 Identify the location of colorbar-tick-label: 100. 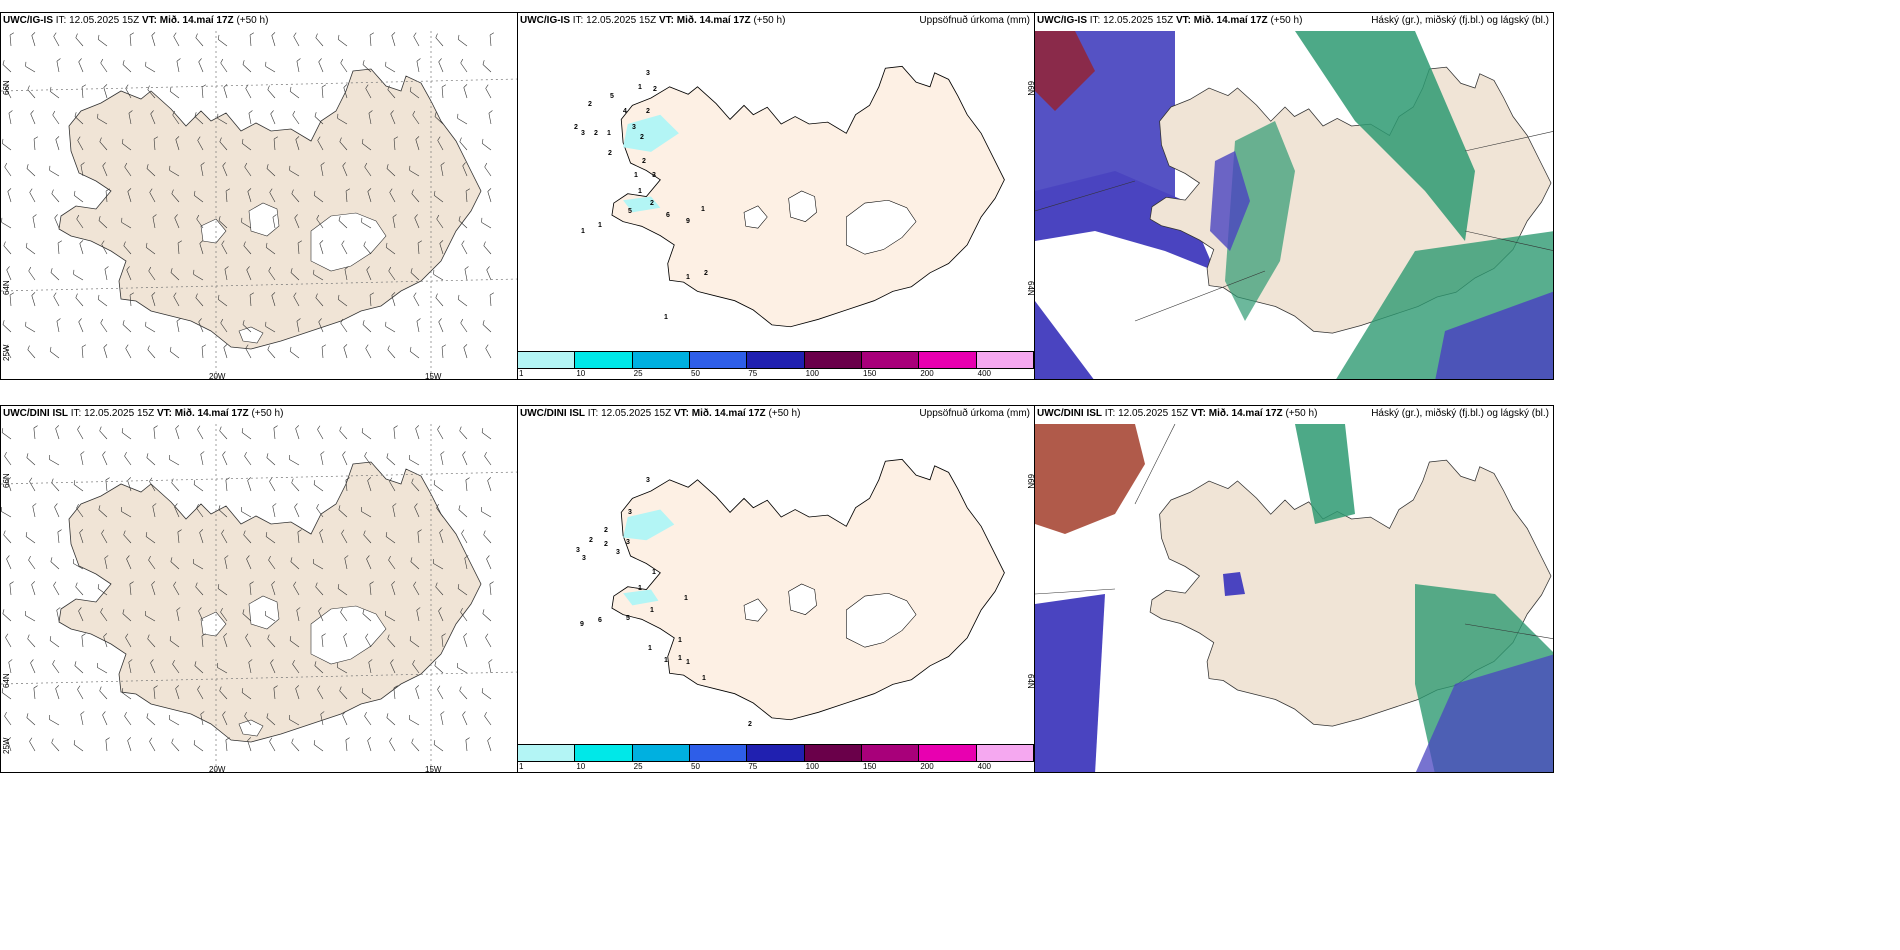
(812, 766).